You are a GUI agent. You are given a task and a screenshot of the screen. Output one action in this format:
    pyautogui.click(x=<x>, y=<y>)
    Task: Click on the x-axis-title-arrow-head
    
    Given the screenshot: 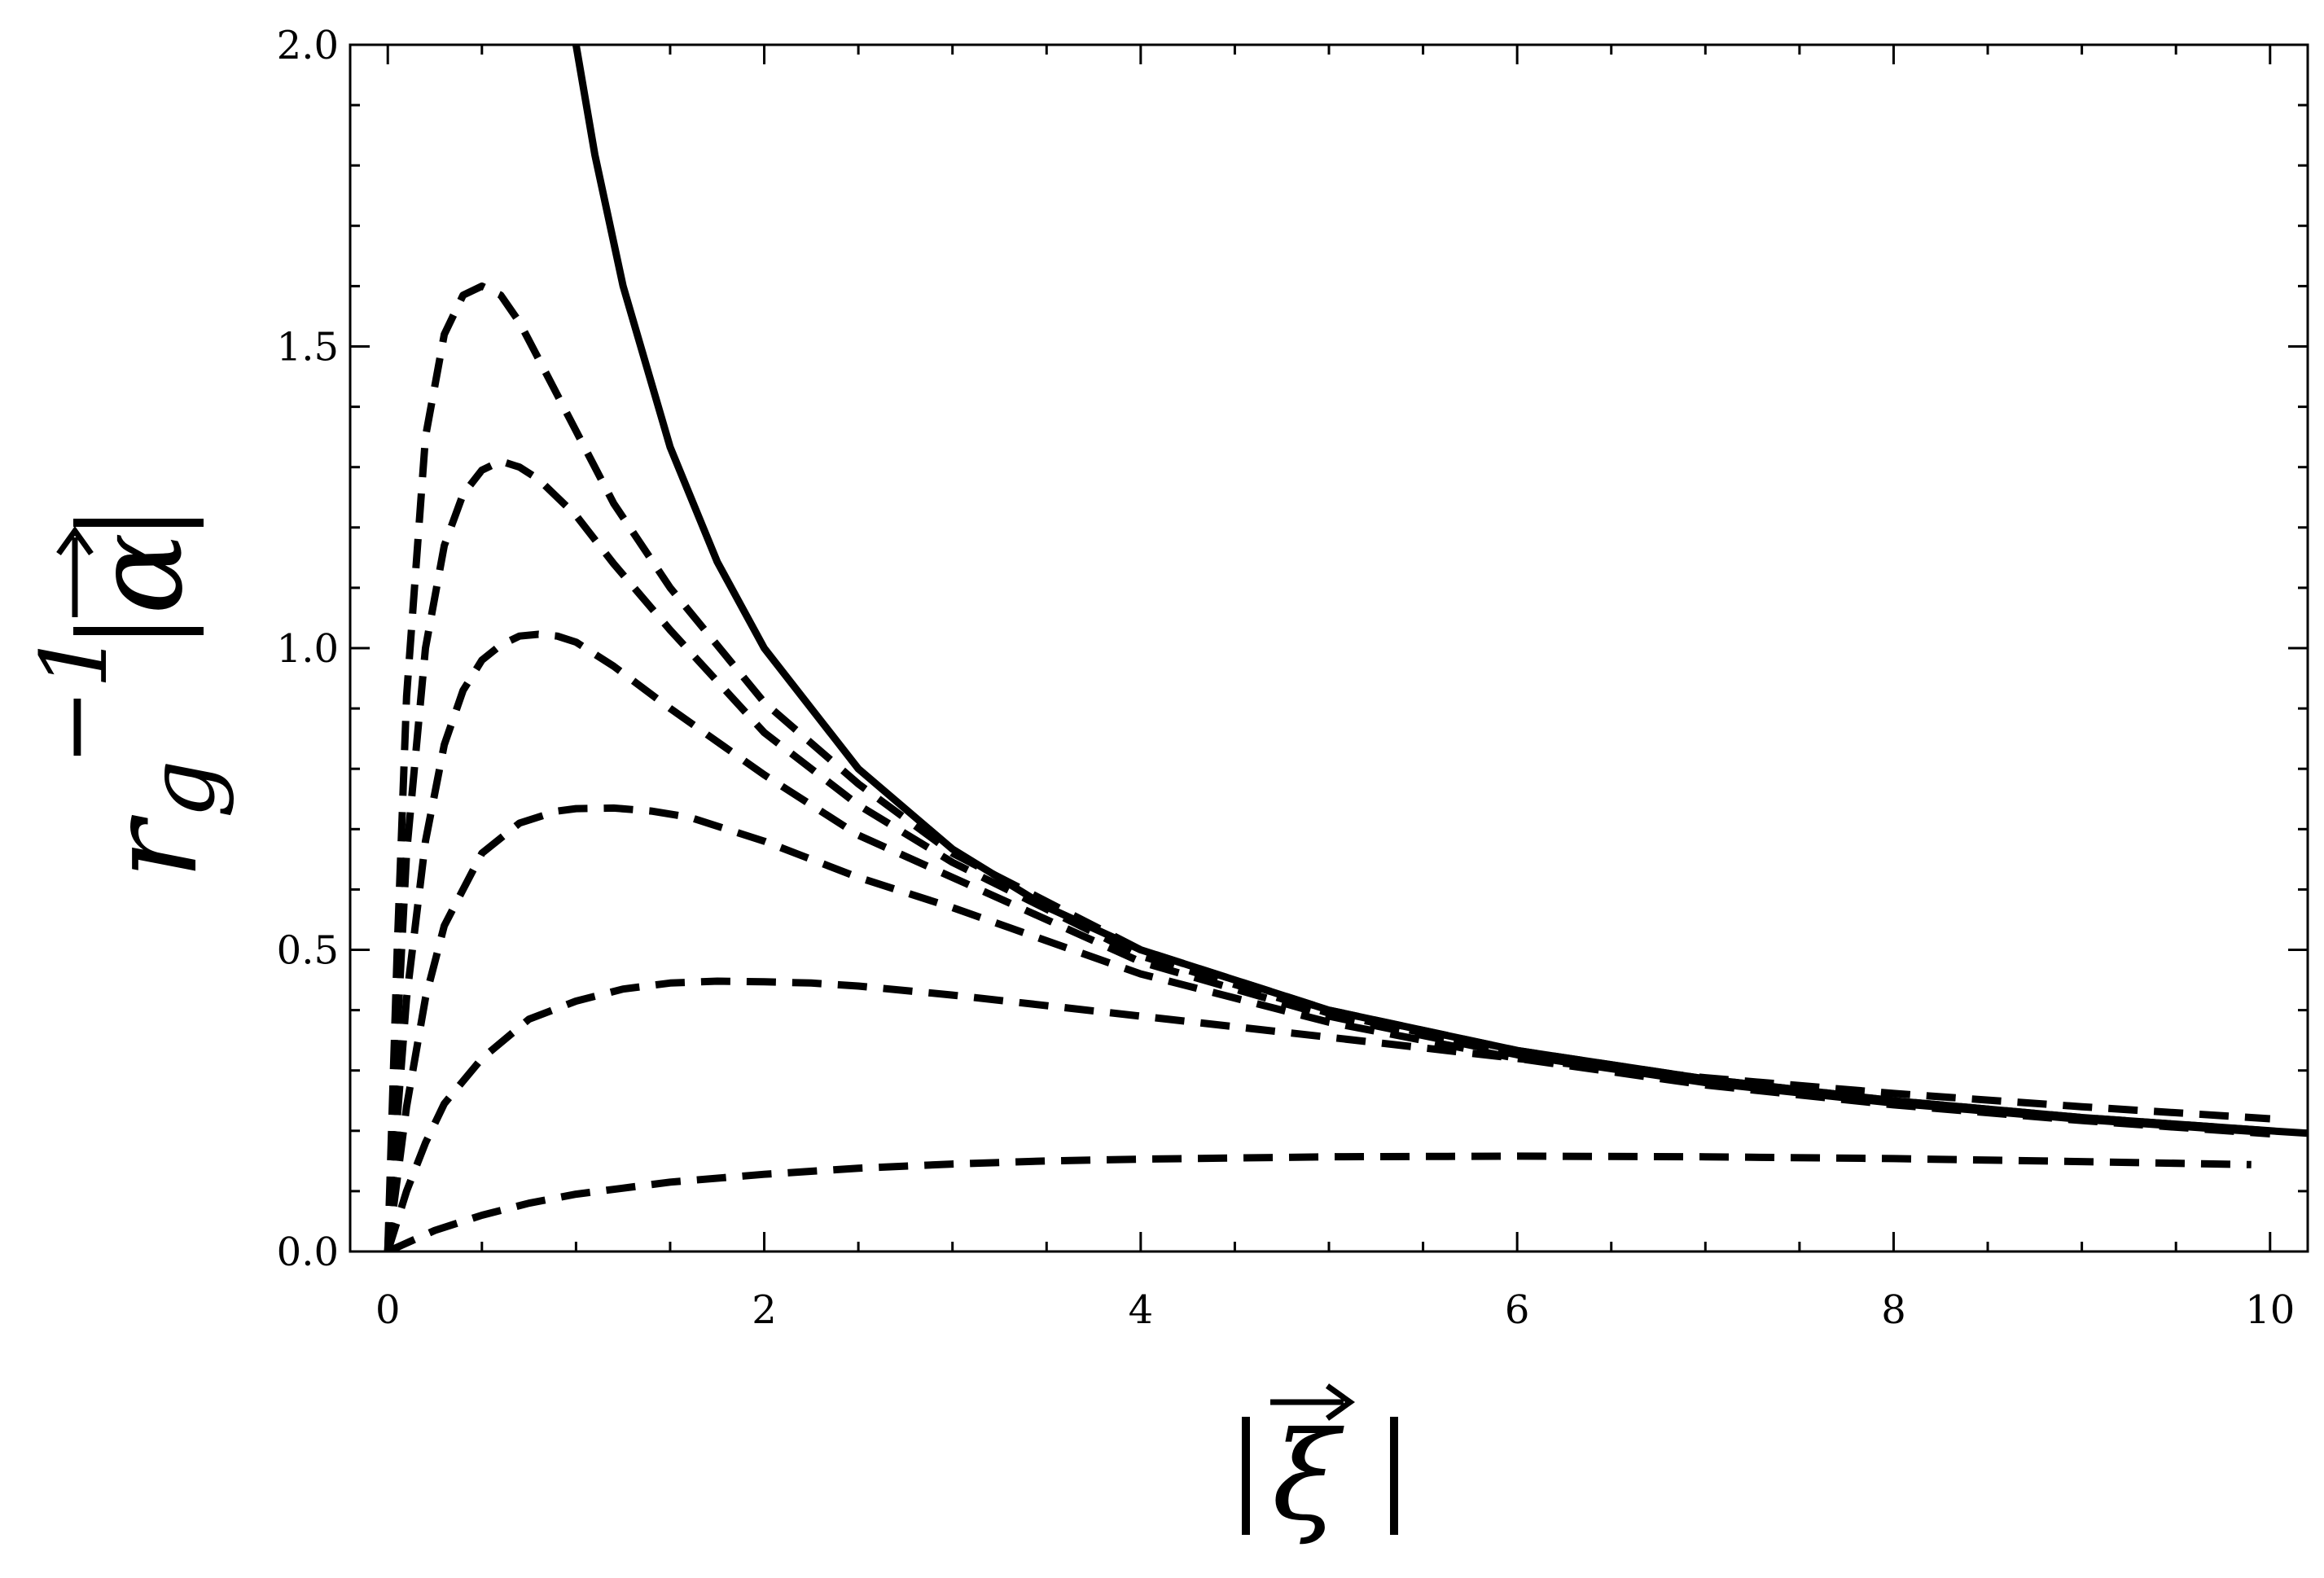 What is the action you would take?
    pyautogui.click(x=1340, y=1402)
    